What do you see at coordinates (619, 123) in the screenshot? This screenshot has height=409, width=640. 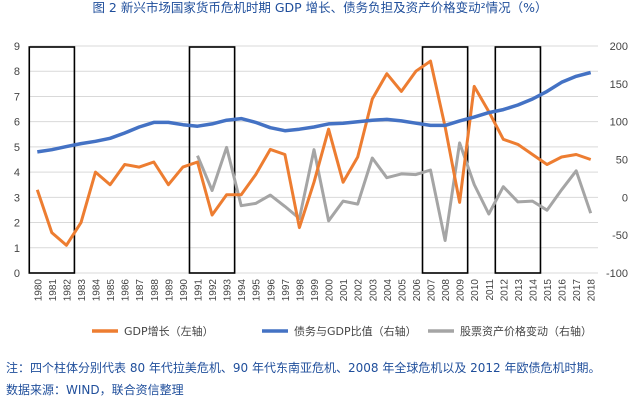 I see `y2-tick-label: 100` at bounding box center [619, 123].